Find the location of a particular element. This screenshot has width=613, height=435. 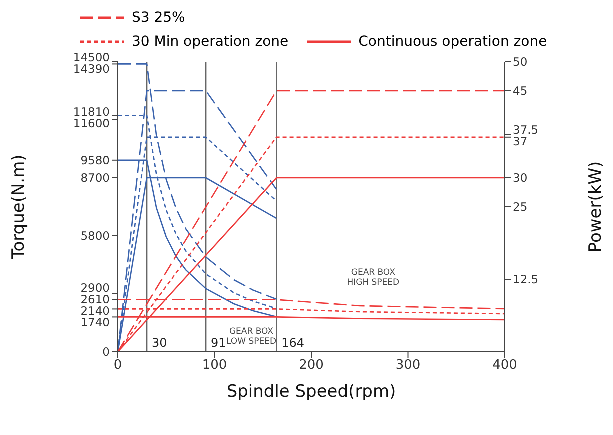

ref-line-label: 30 is located at coordinates (160, 343).